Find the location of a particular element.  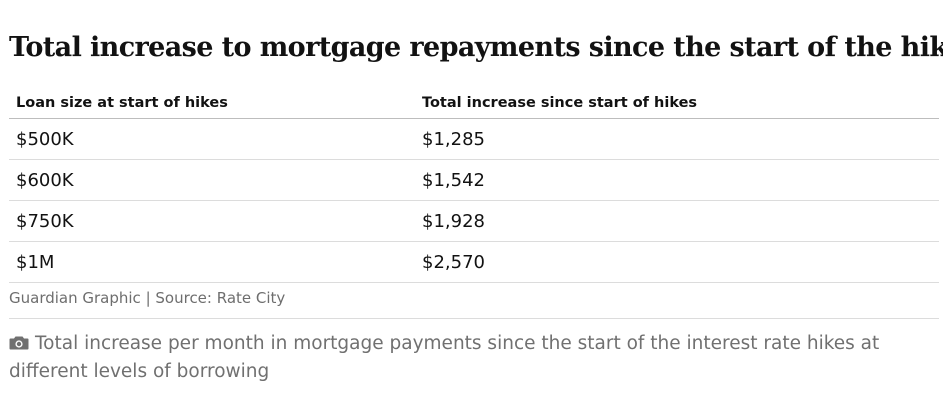

loan-size-cell: $500K is located at coordinates (45, 139).